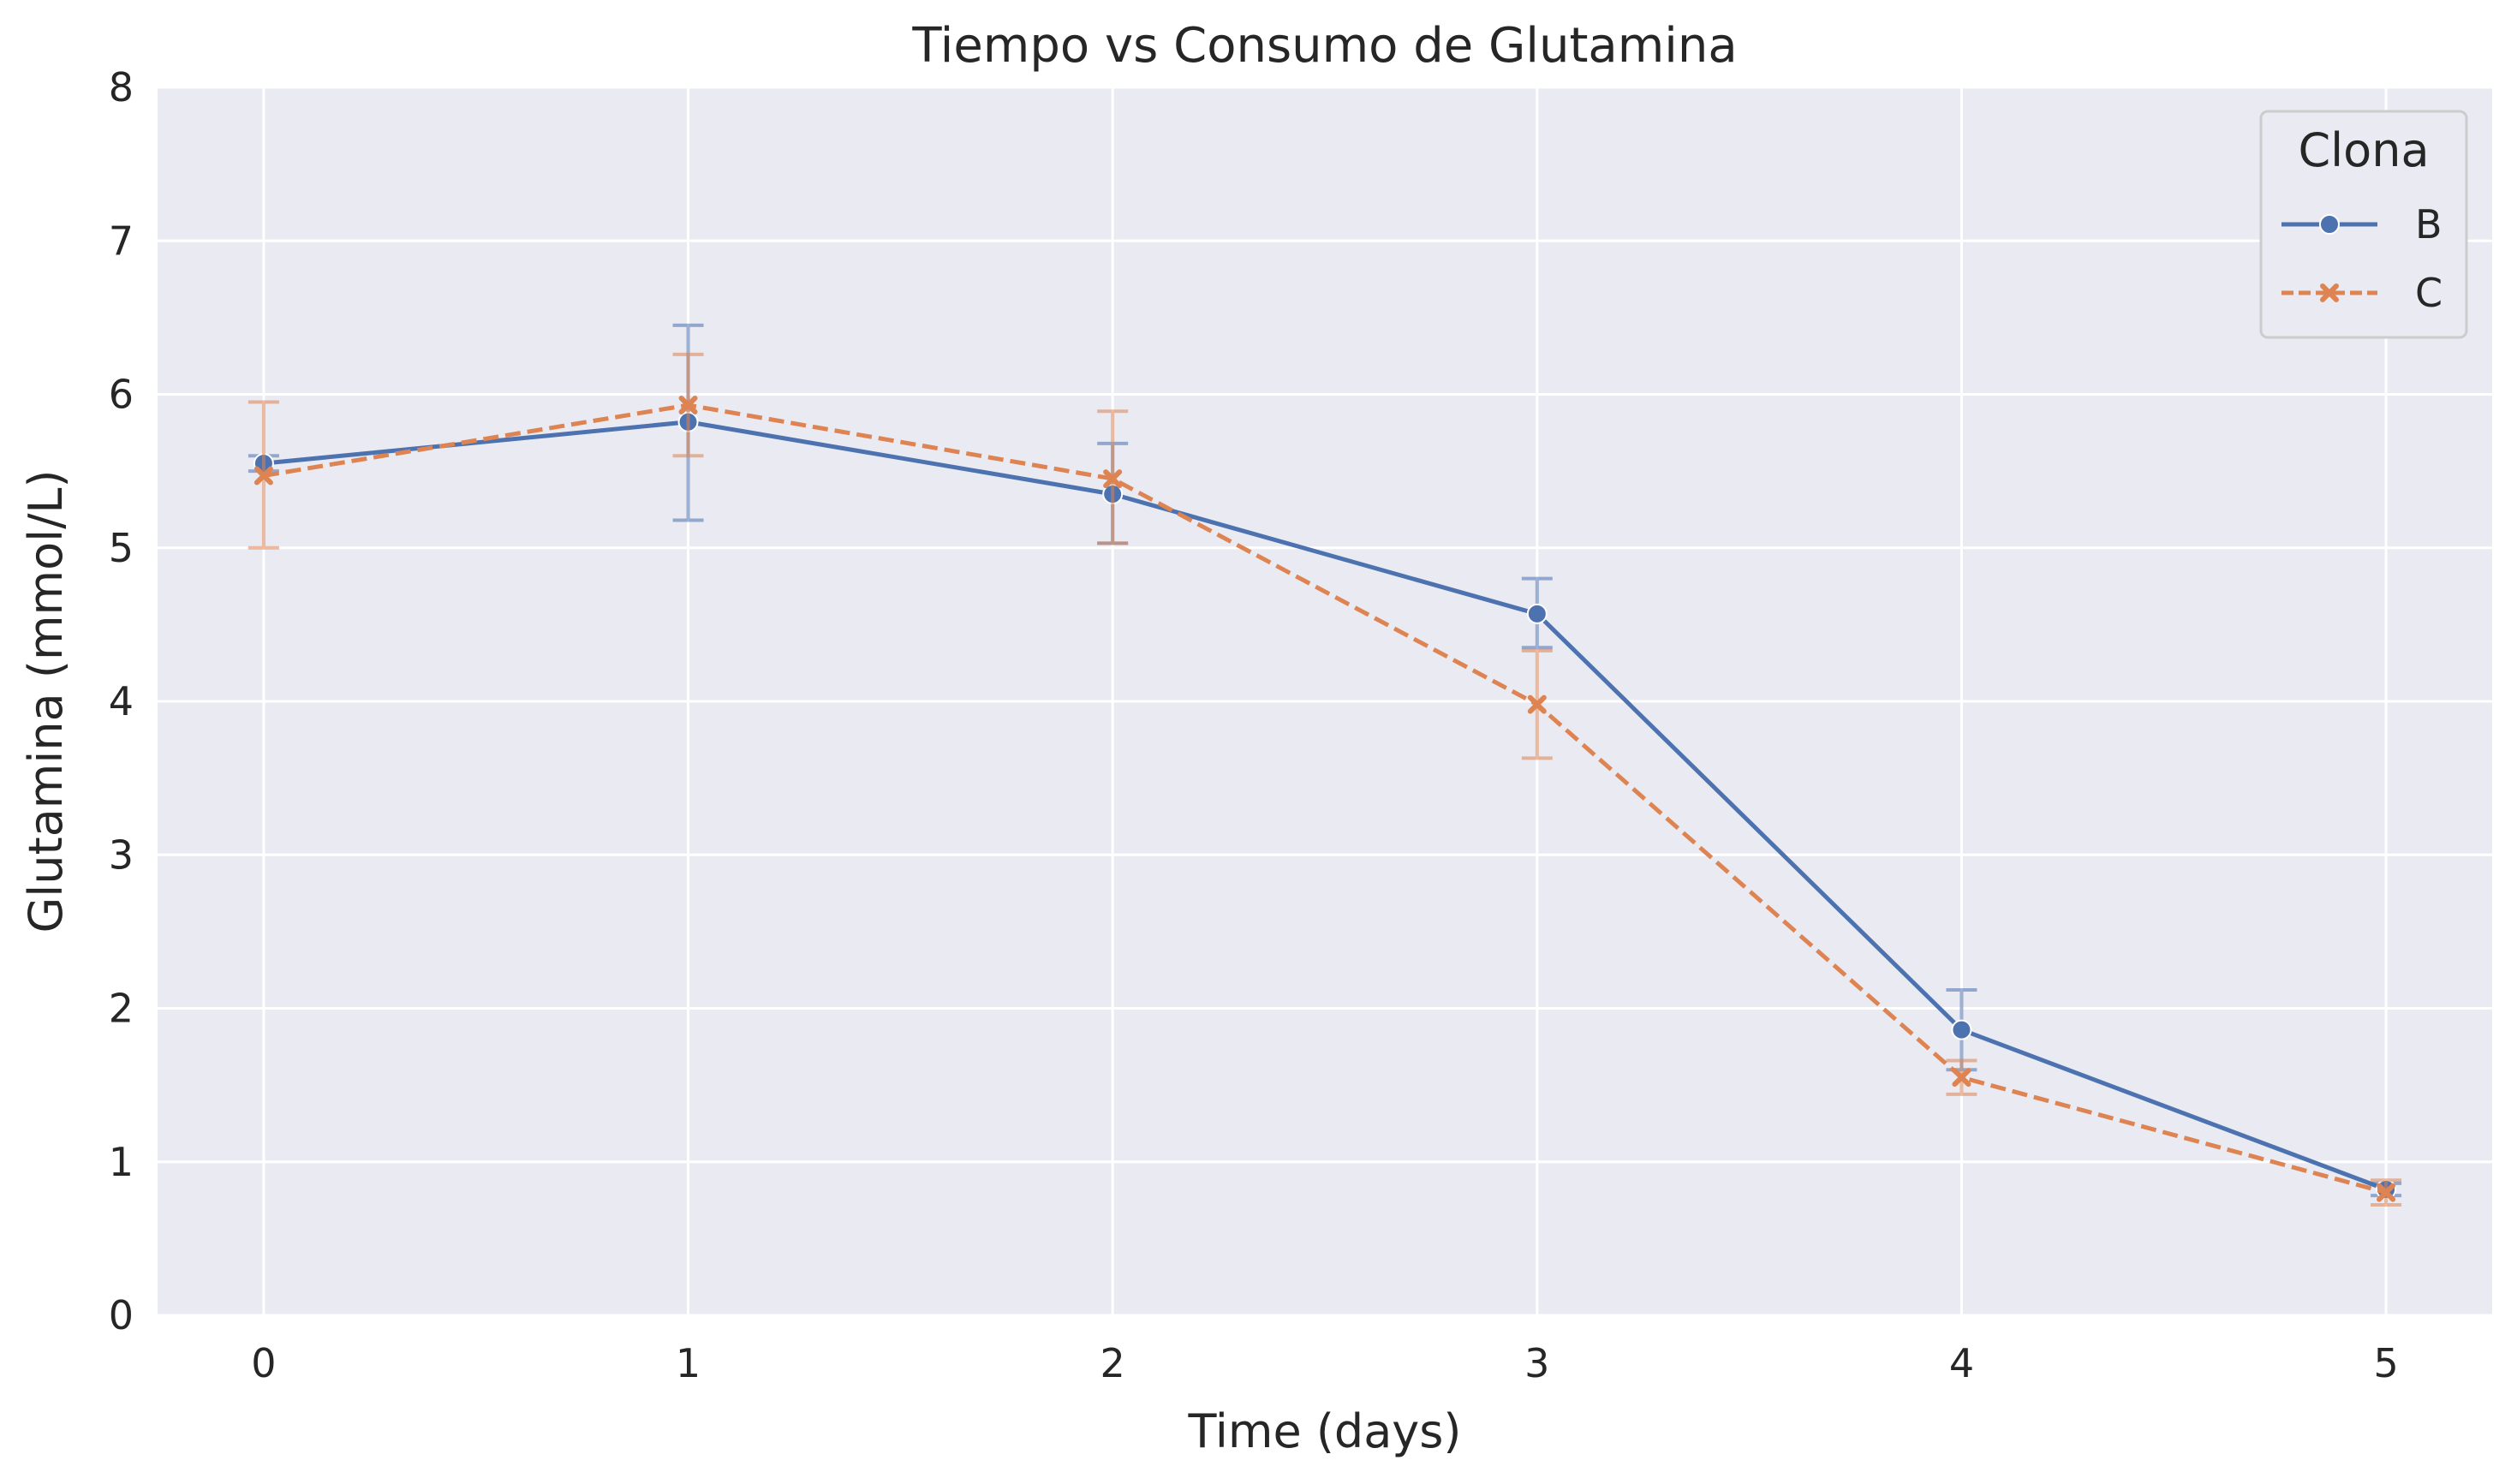 The image size is (2511, 1484). I want to click on legend-entry-c: C, so click(2361, 293).